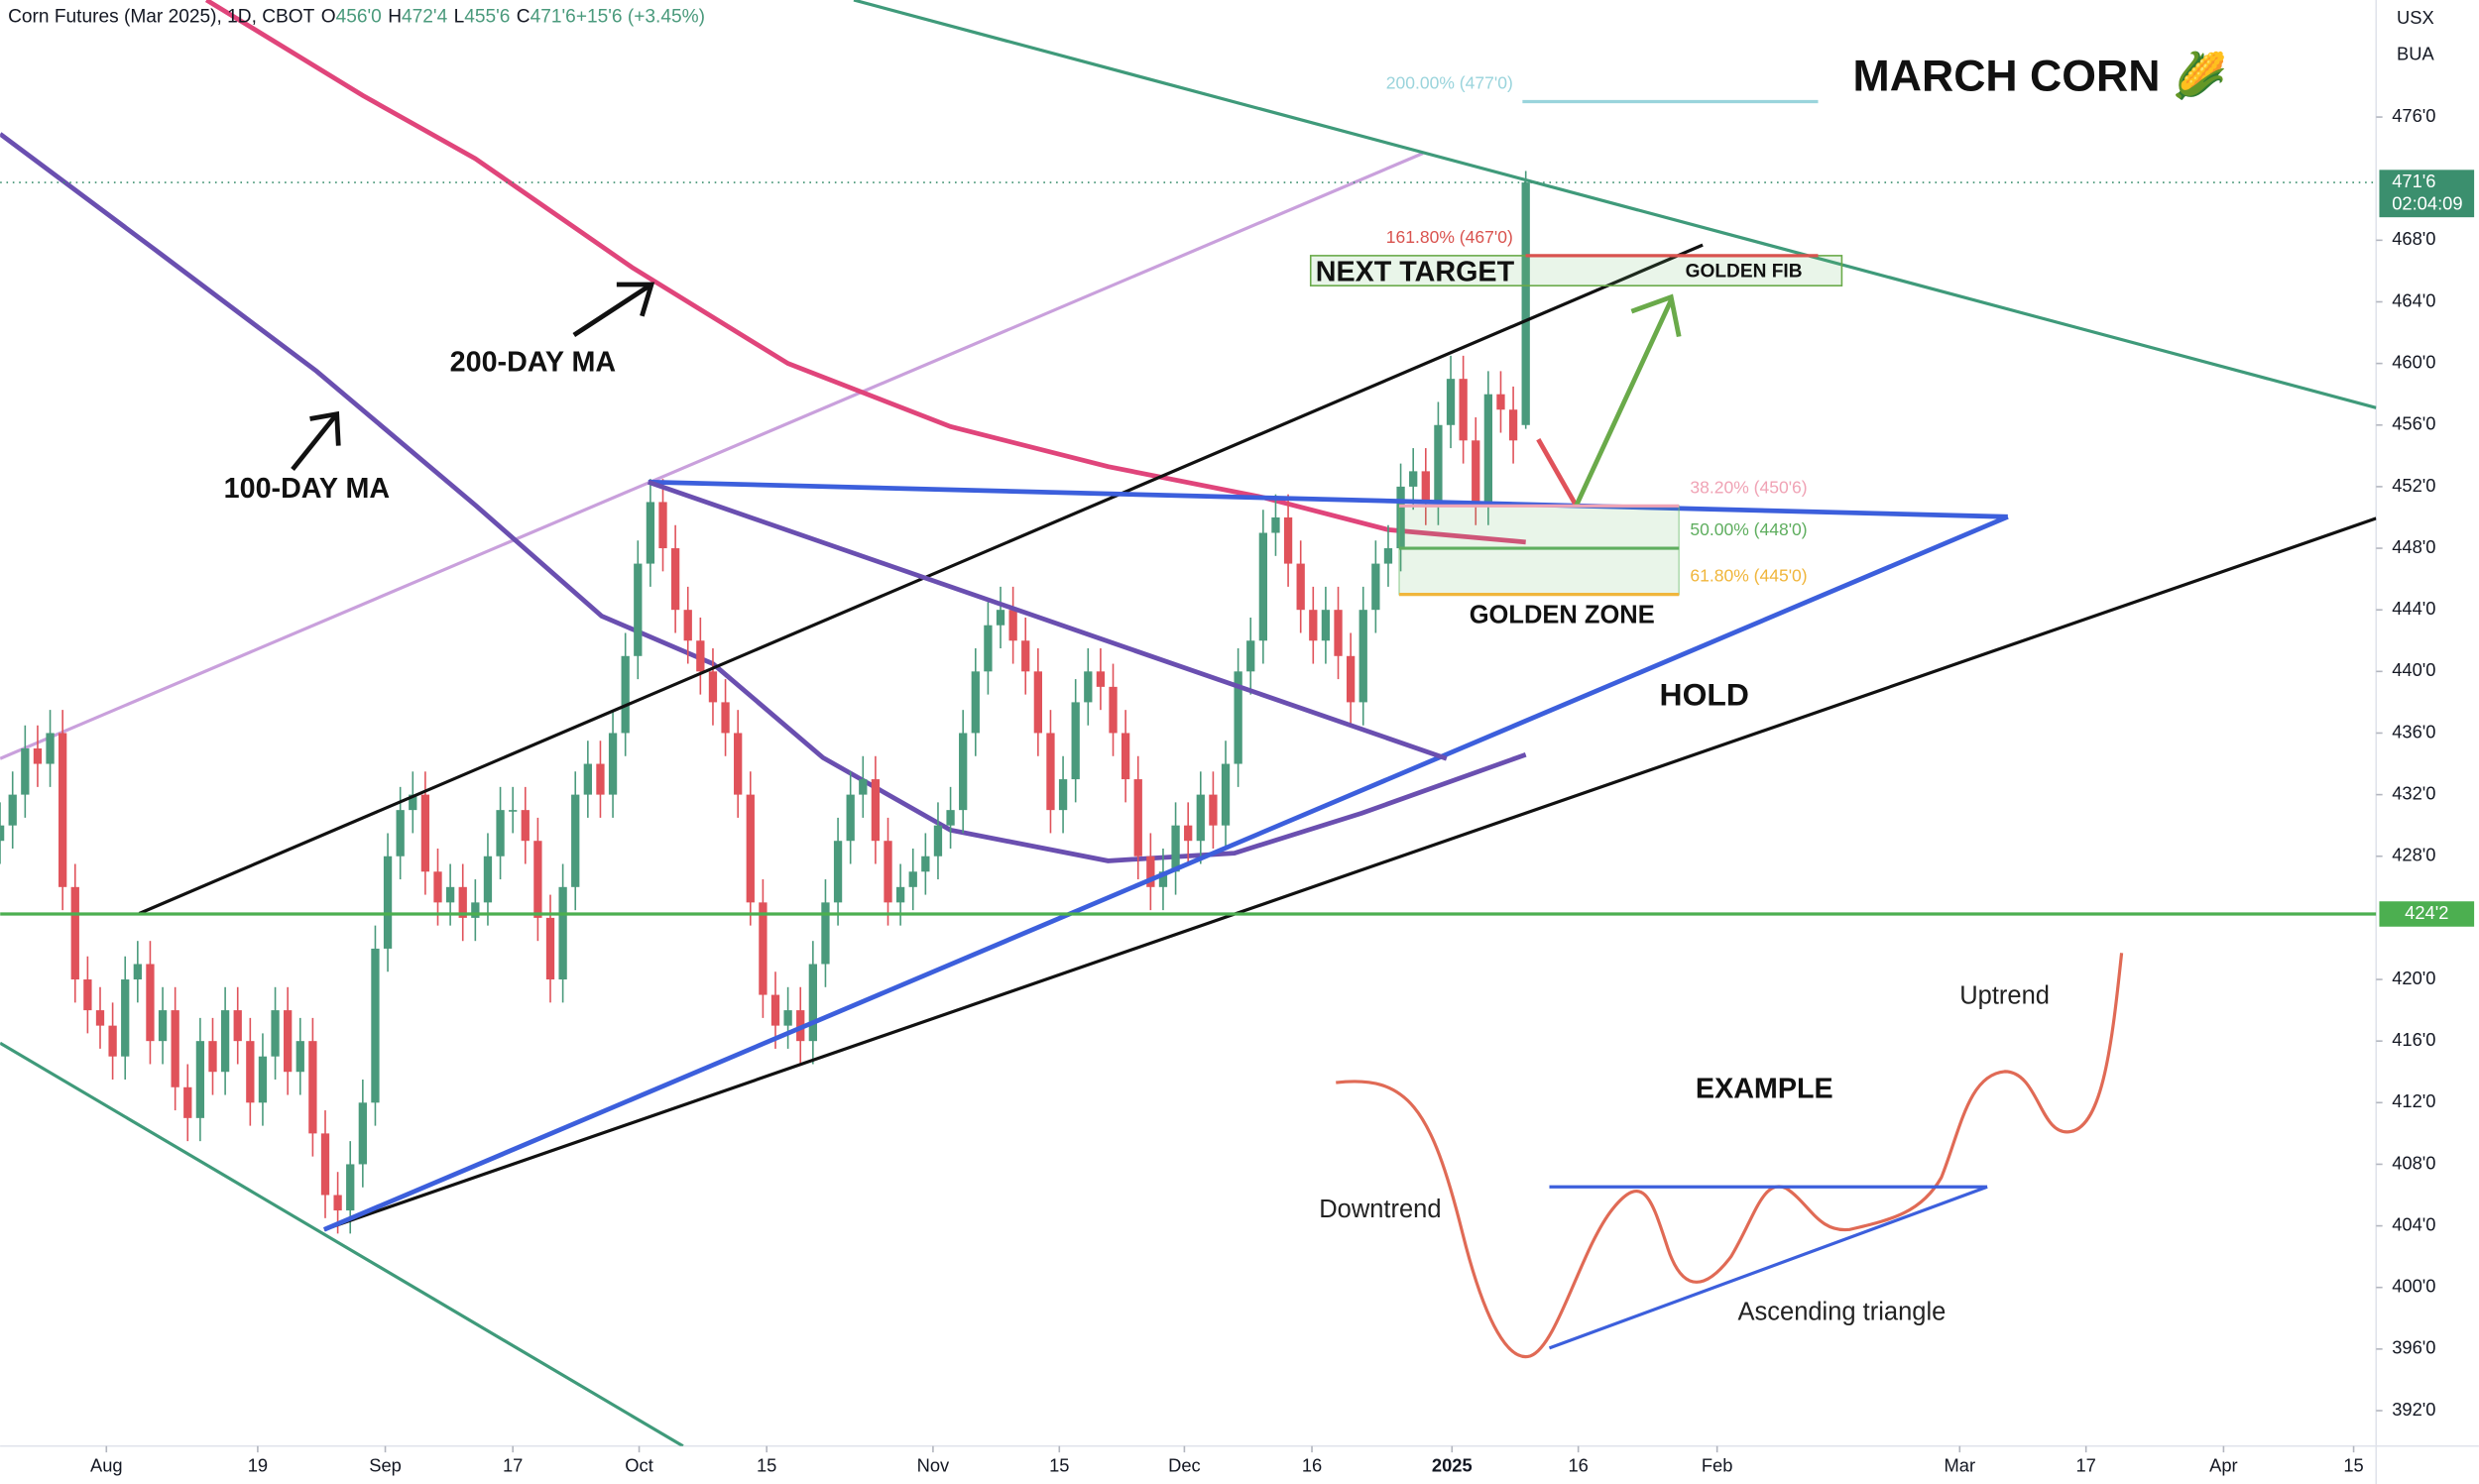  What do you see at coordinates (425, 17) in the screenshot?
I see `stat-value: 472'4` at bounding box center [425, 17].